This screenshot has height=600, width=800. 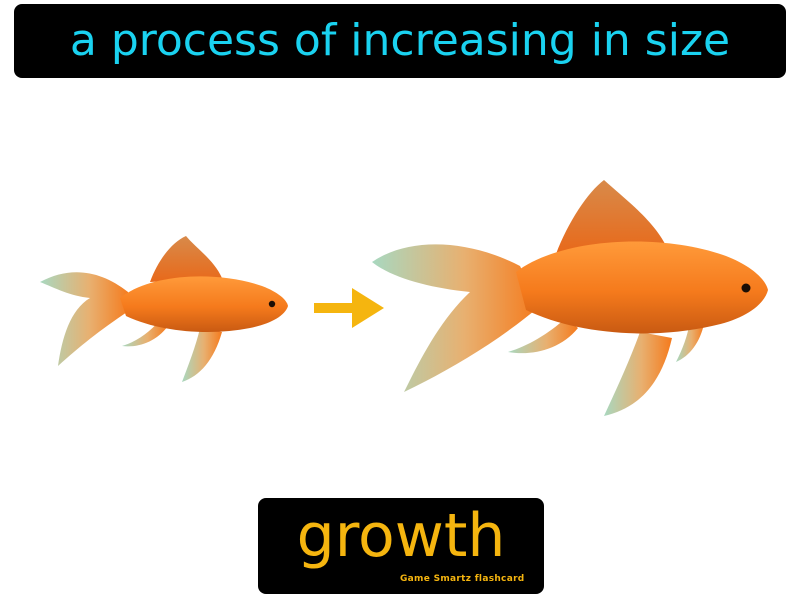 I want to click on term-word: growth, so click(x=401, y=536).